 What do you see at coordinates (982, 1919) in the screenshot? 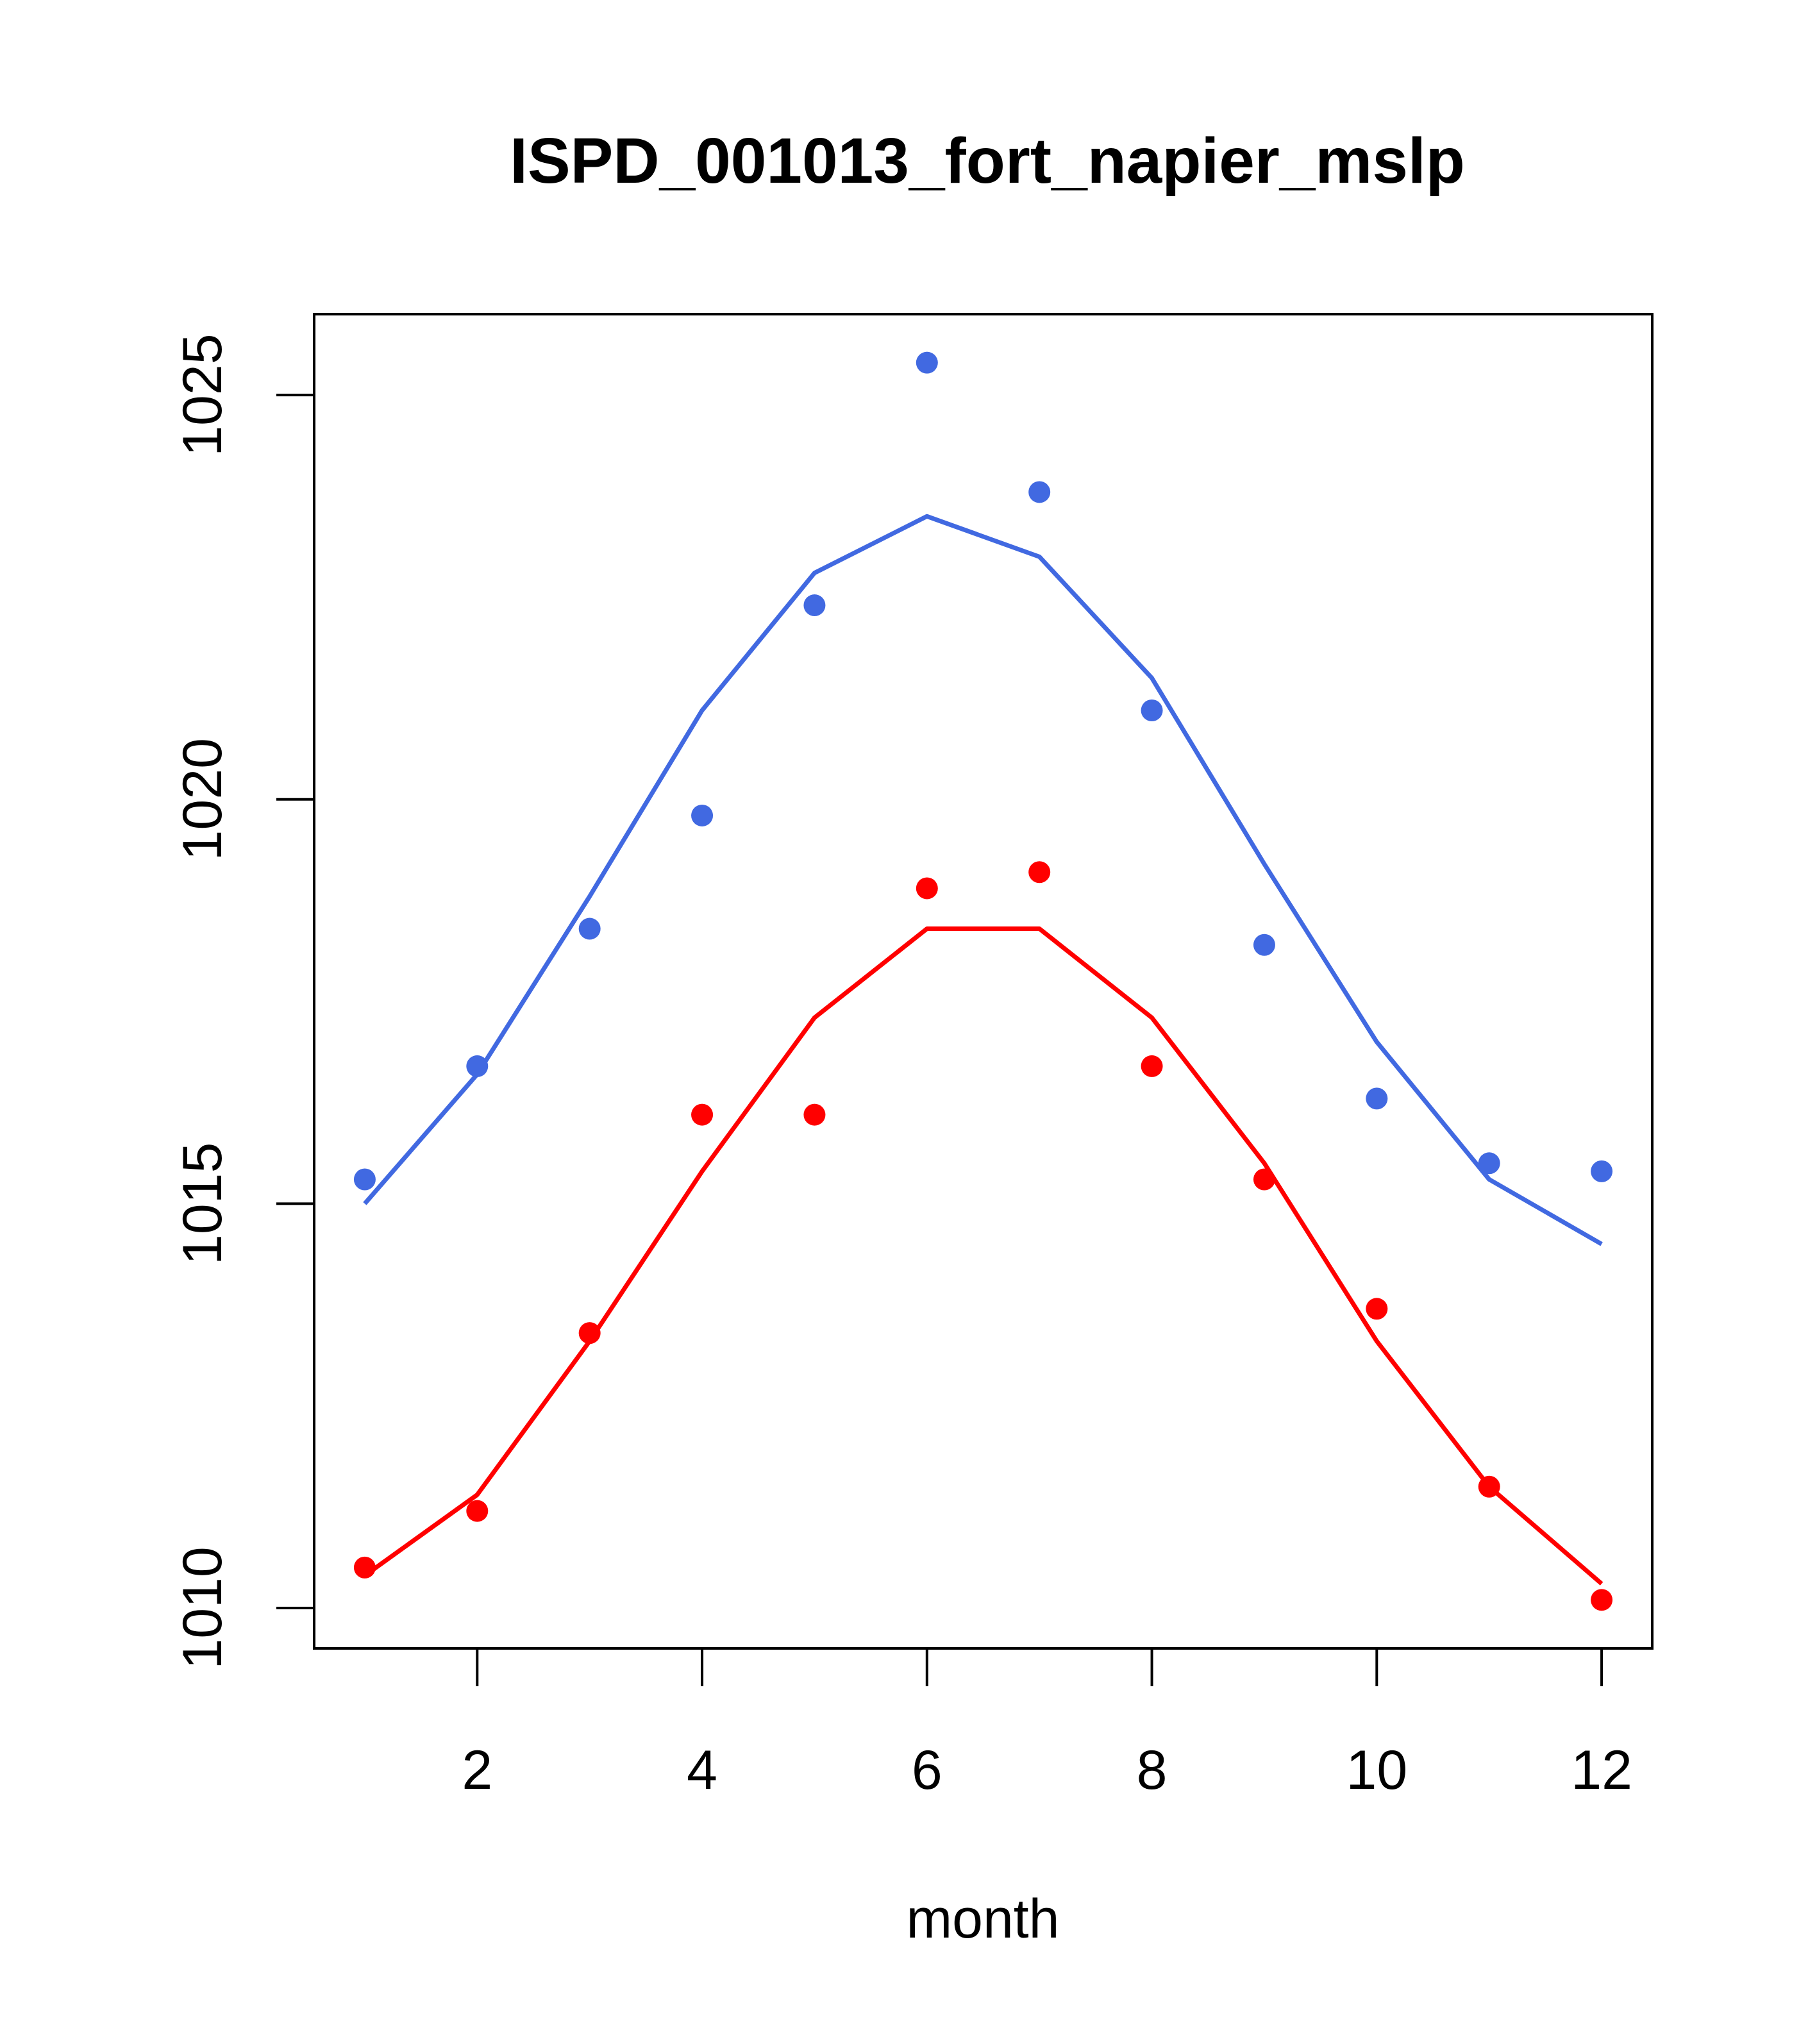
I see `x-axis-label: month` at bounding box center [982, 1919].